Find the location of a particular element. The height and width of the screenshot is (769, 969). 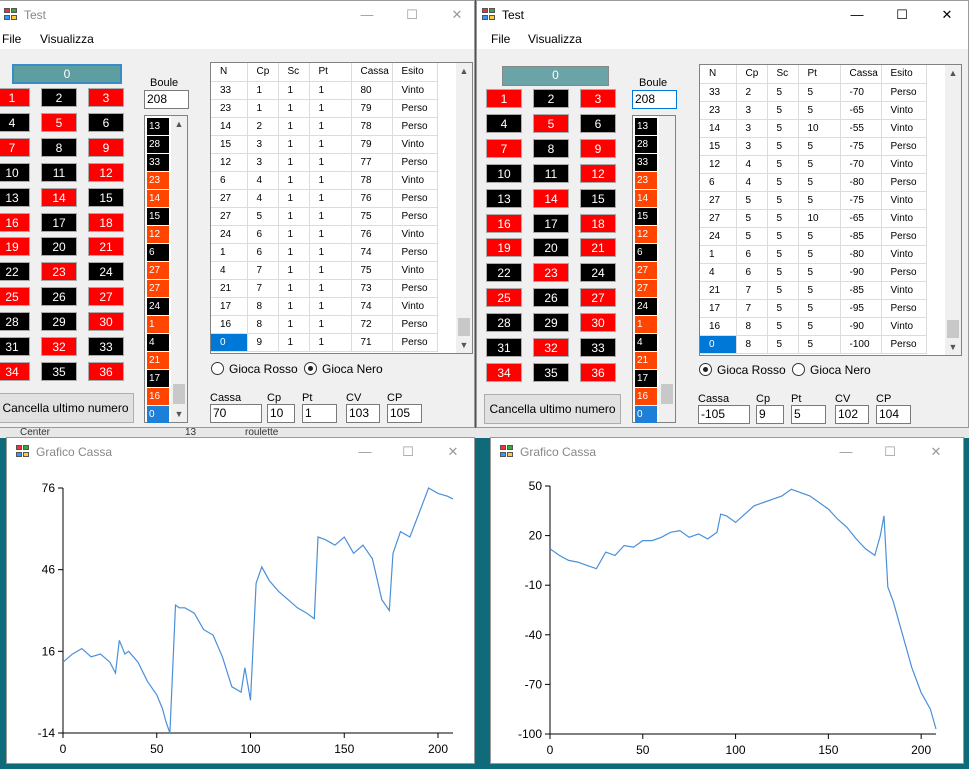

table-cell: 75 is located at coordinates (372, 270).